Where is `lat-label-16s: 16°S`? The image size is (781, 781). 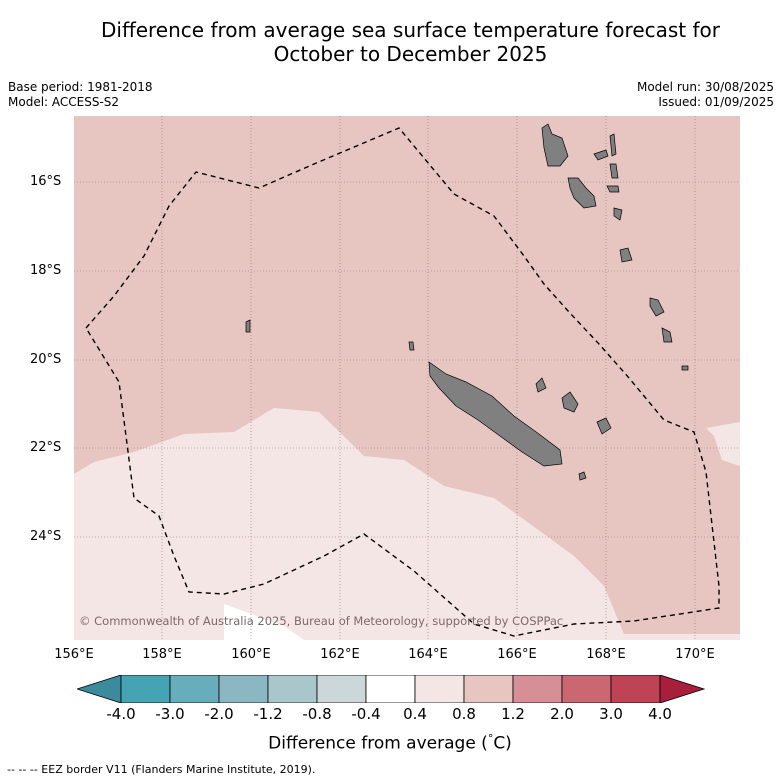 lat-label-16s: 16°S is located at coordinates (46, 181).